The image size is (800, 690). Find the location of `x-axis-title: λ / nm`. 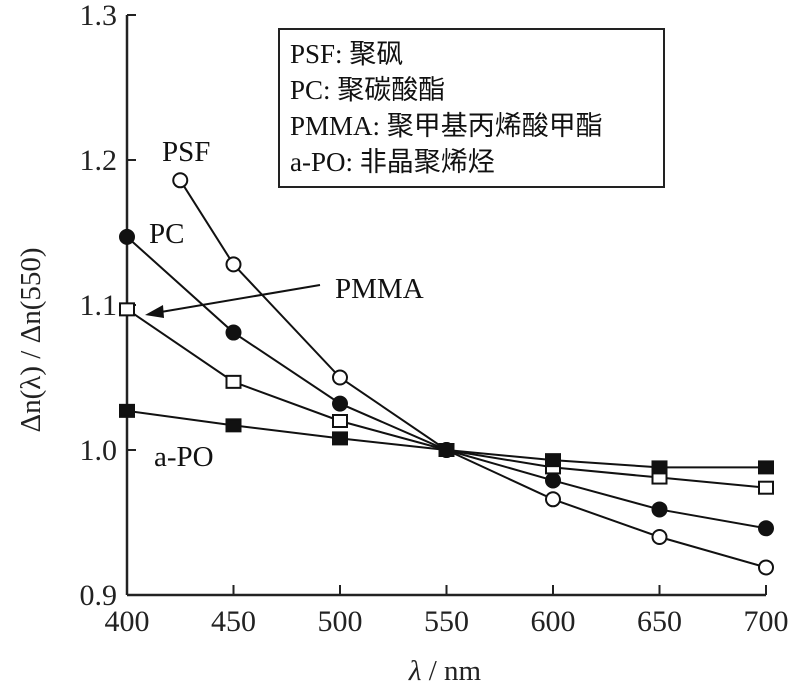

x-axis-title: λ / nm is located at coordinates (445, 671).